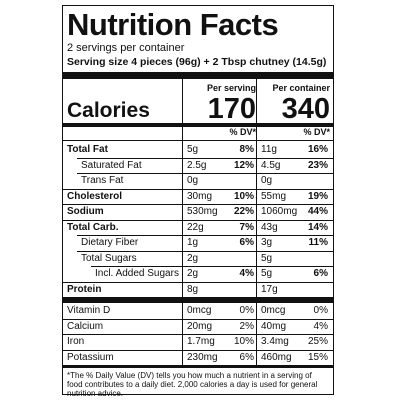 Image resolution: width=400 pixels, height=400 pixels. I want to click on nutrient-name: Incl. Added Sugars, so click(137, 273).